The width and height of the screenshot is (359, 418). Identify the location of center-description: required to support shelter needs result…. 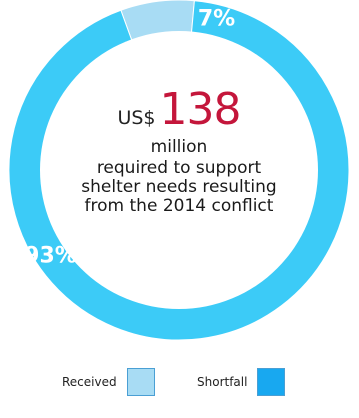
(179, 186).